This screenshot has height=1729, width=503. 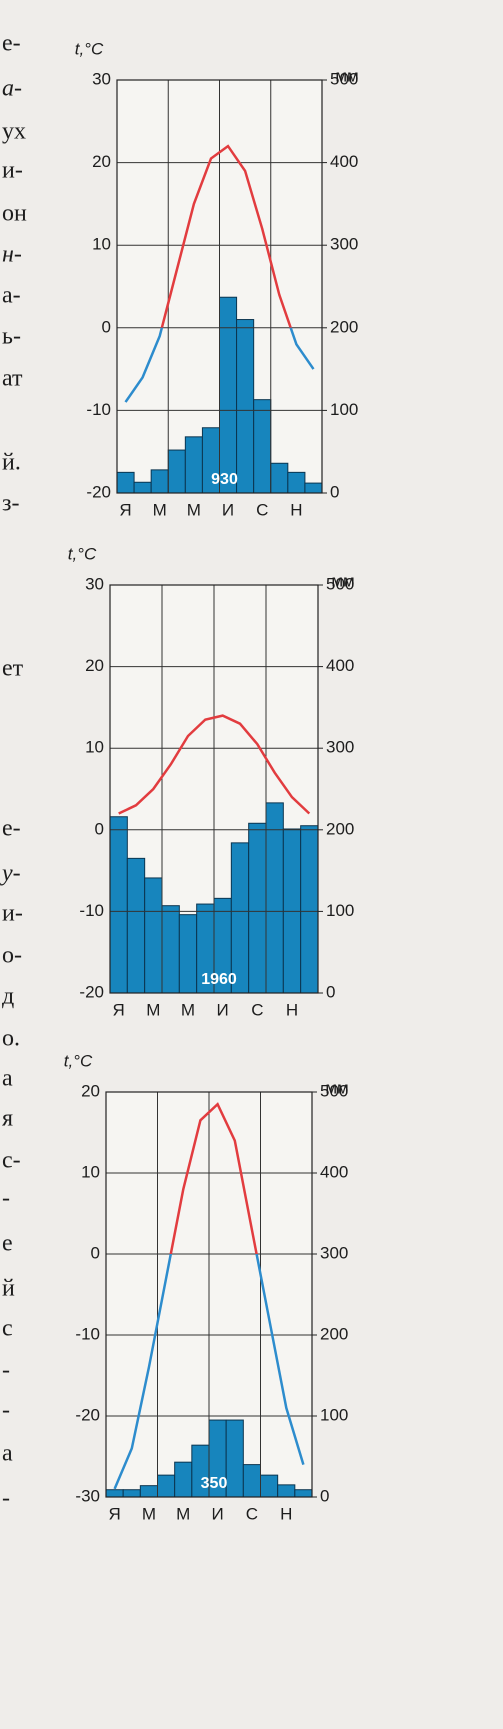 I want to click on margin-text: у-, so click(x=10, y=874).